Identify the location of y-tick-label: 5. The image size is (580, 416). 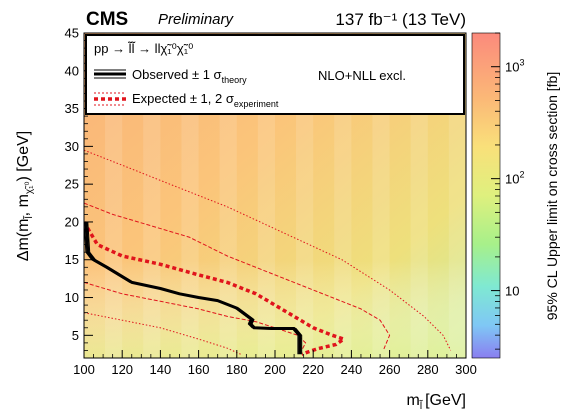
(75, 335).